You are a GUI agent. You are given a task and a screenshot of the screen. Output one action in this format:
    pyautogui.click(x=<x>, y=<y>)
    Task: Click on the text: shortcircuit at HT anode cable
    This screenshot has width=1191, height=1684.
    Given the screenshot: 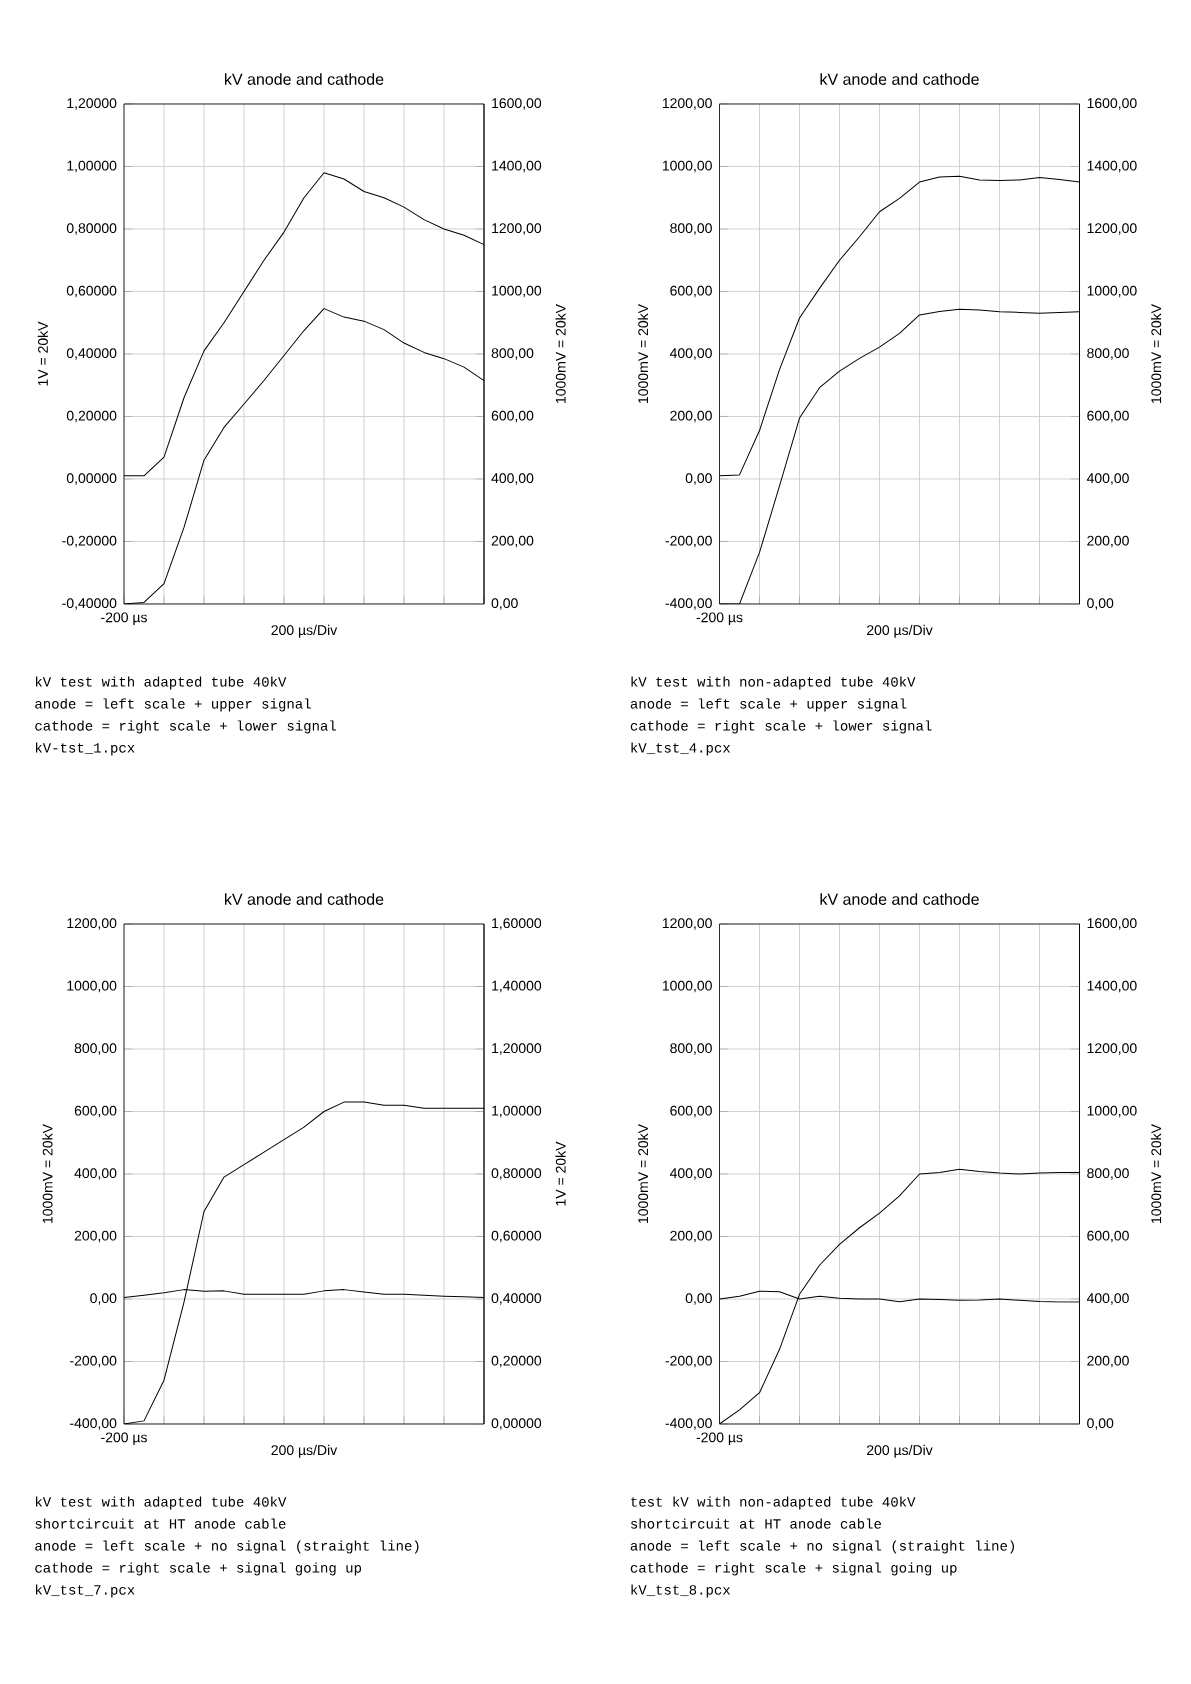 What is the action you would take?
    pyautogui.click(x=756, y=1523)
    